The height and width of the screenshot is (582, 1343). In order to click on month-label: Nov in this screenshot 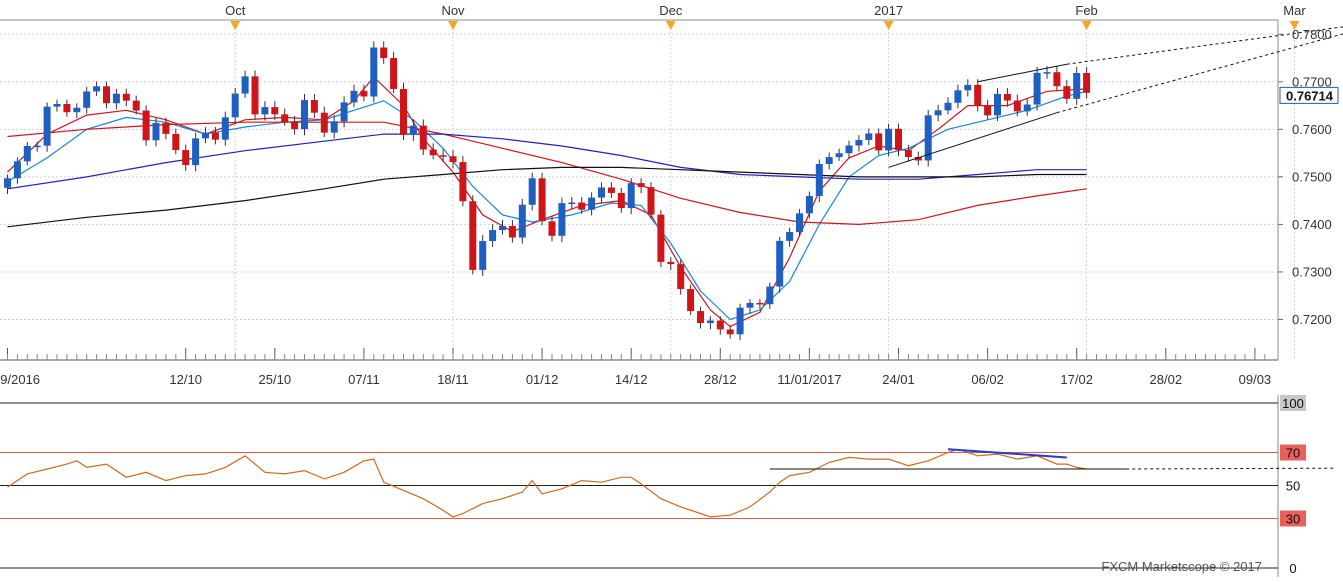, I will do `click(453, 10)`.